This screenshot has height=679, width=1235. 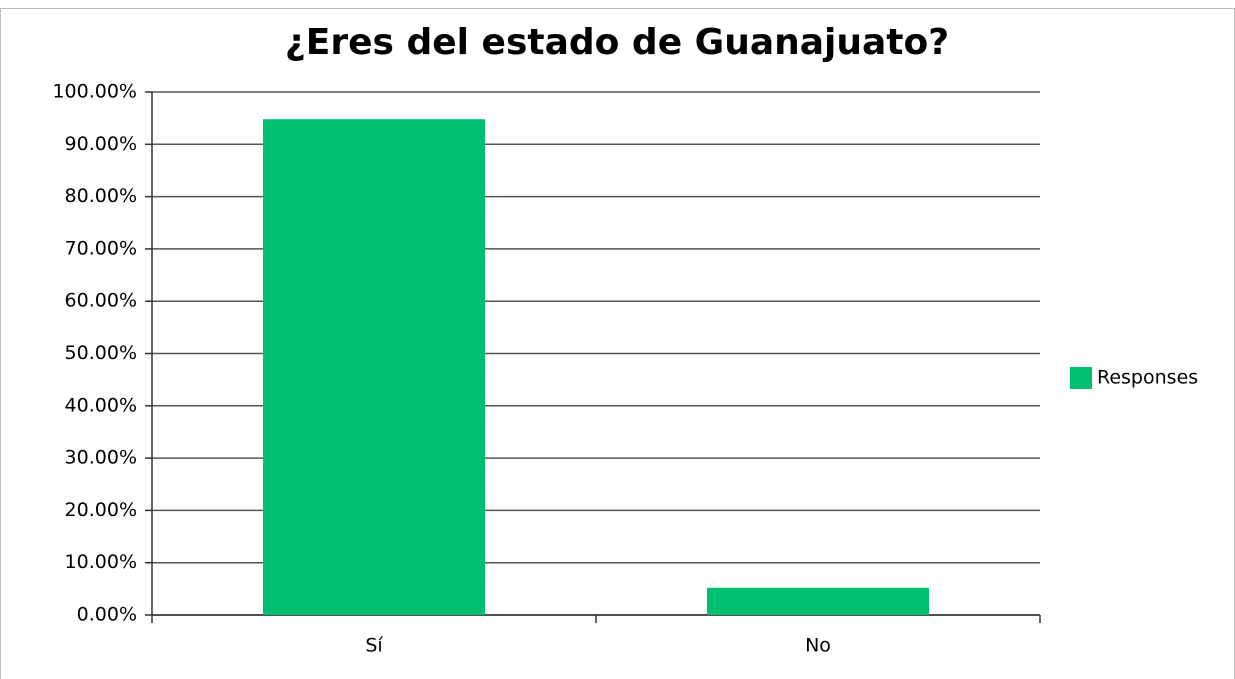 What do you see at coordinates (101, 248) in the screenshot?
I see `y-tick-label: 70.00%` at bounding box center [101, 248].